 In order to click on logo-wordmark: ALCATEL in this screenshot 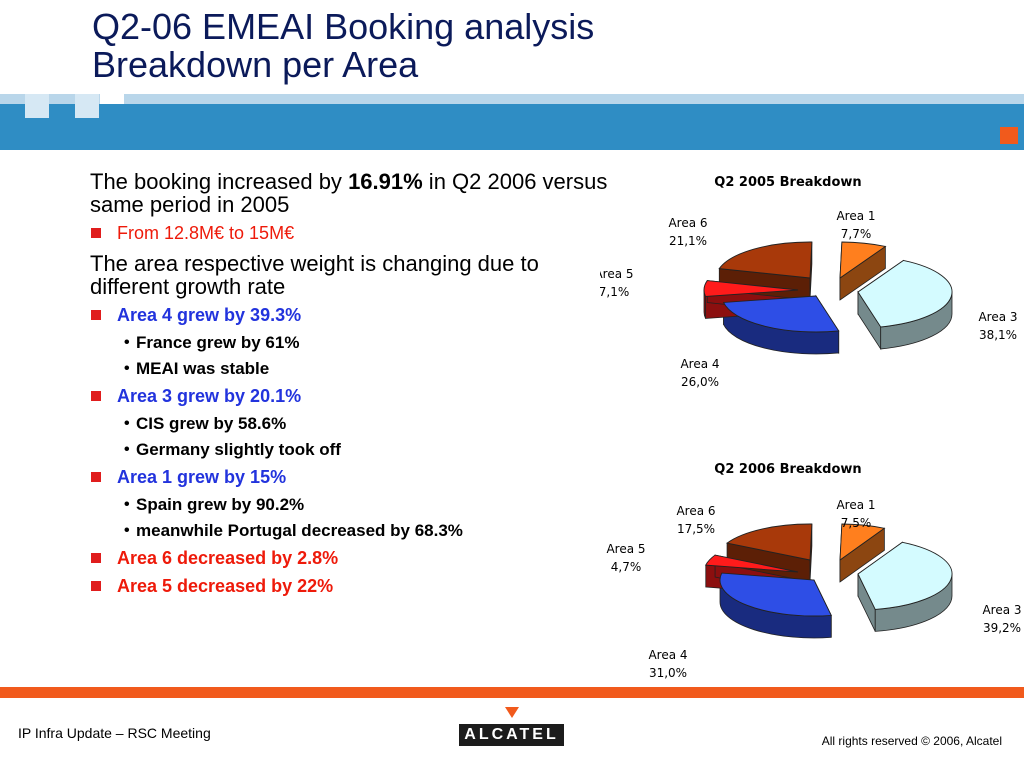, I will do `click(511, 735)`.